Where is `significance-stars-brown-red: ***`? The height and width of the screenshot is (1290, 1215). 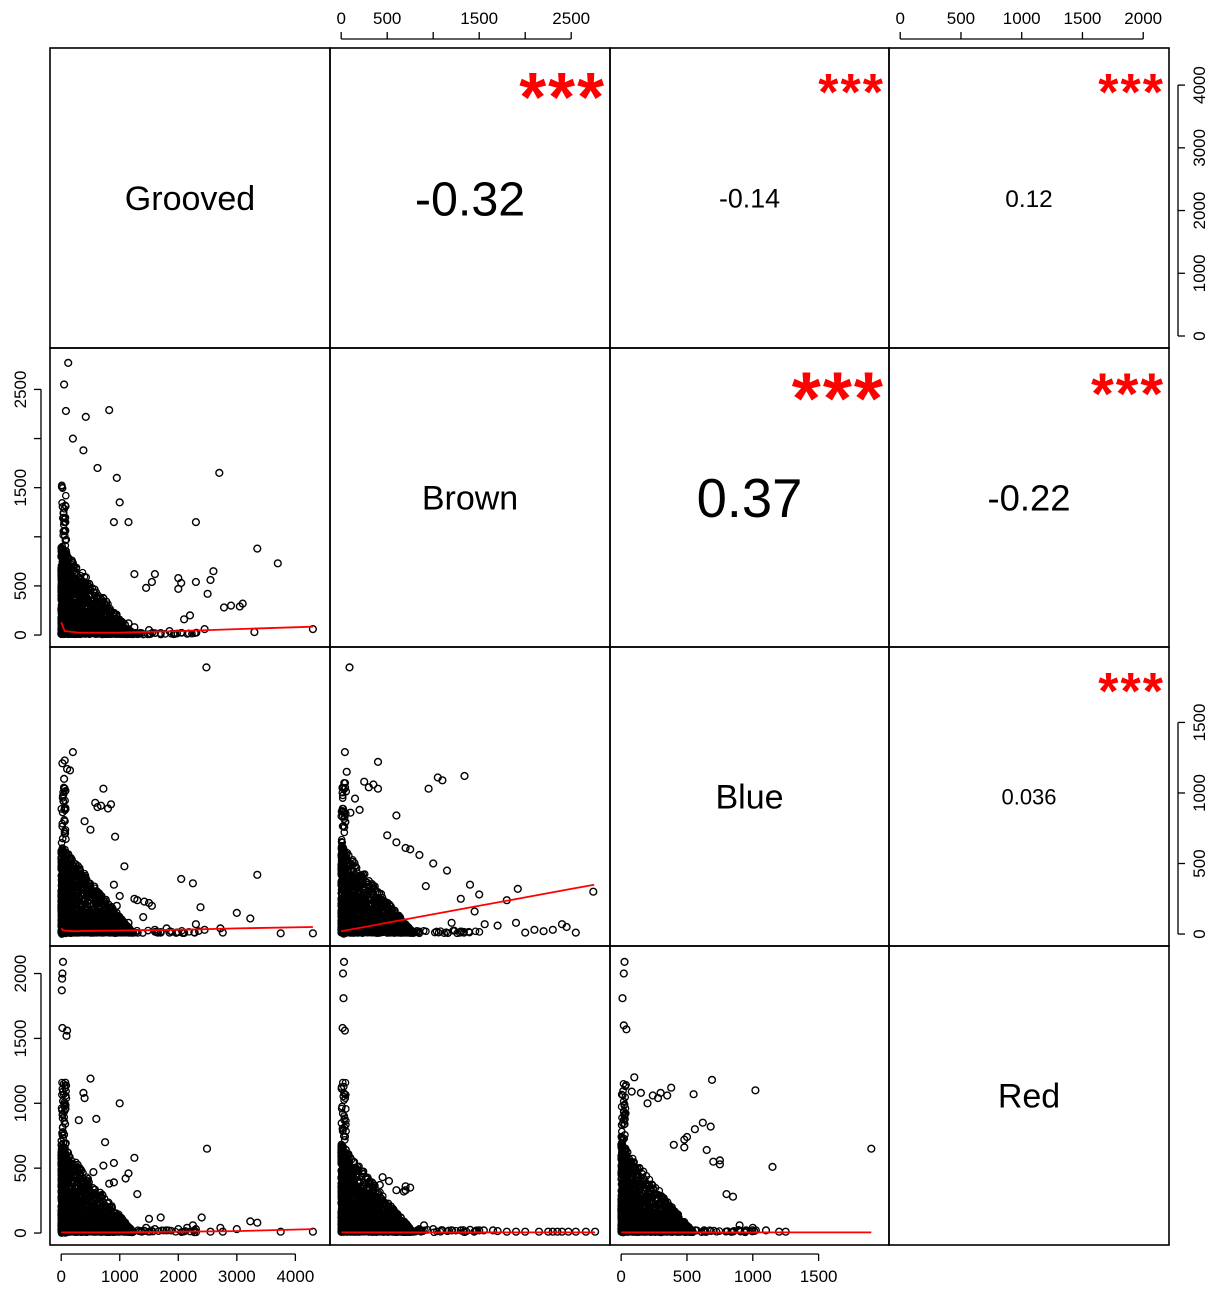 significance-stars-brown-red: *** is located at coordinates (1128, 394).